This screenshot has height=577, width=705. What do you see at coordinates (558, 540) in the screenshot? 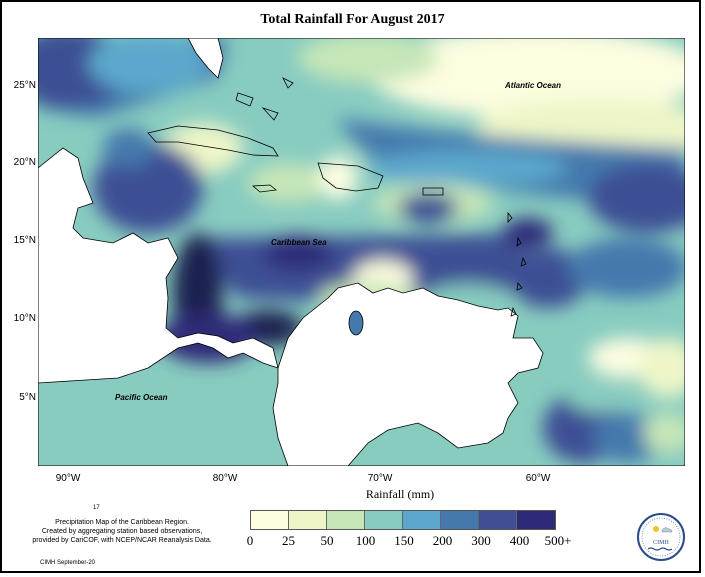
I see `legend-label: 500+` at bounding box center [558, 540].